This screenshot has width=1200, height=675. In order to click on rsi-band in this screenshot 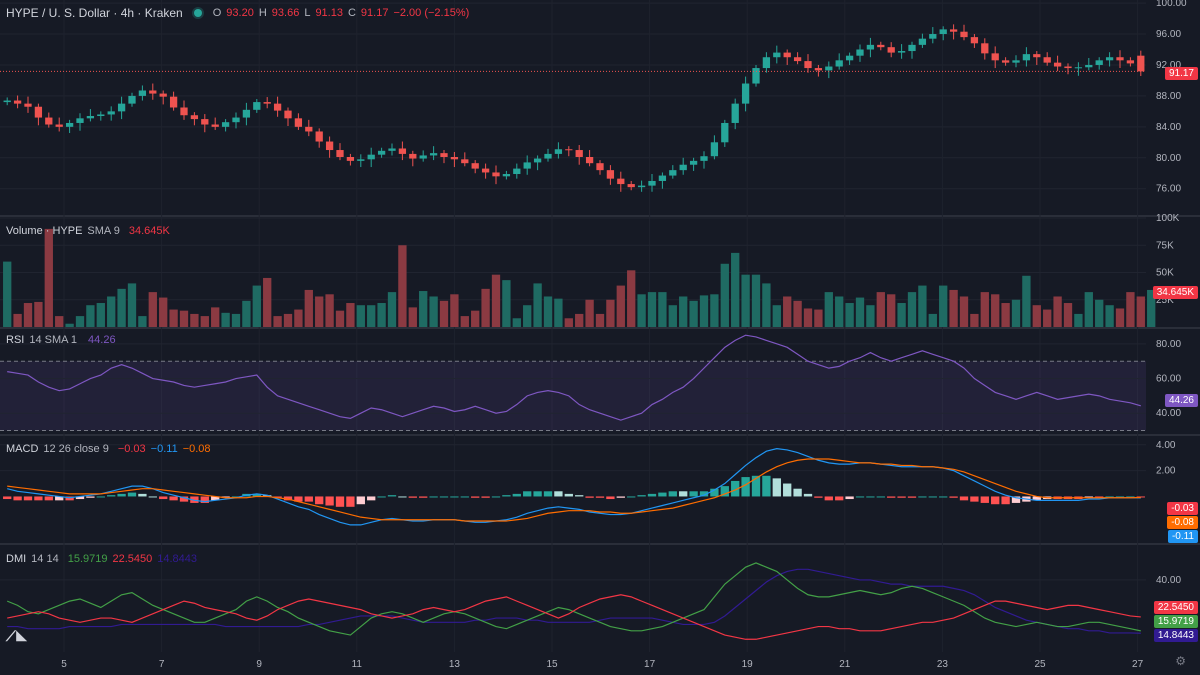, I will do `click(573, 396)`.